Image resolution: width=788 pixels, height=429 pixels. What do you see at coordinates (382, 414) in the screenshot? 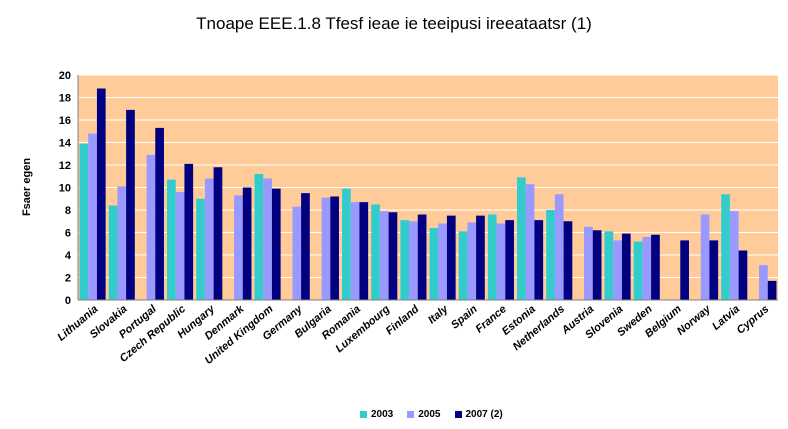
I see `legend-label: 2003` at bounding box center [382, 414].